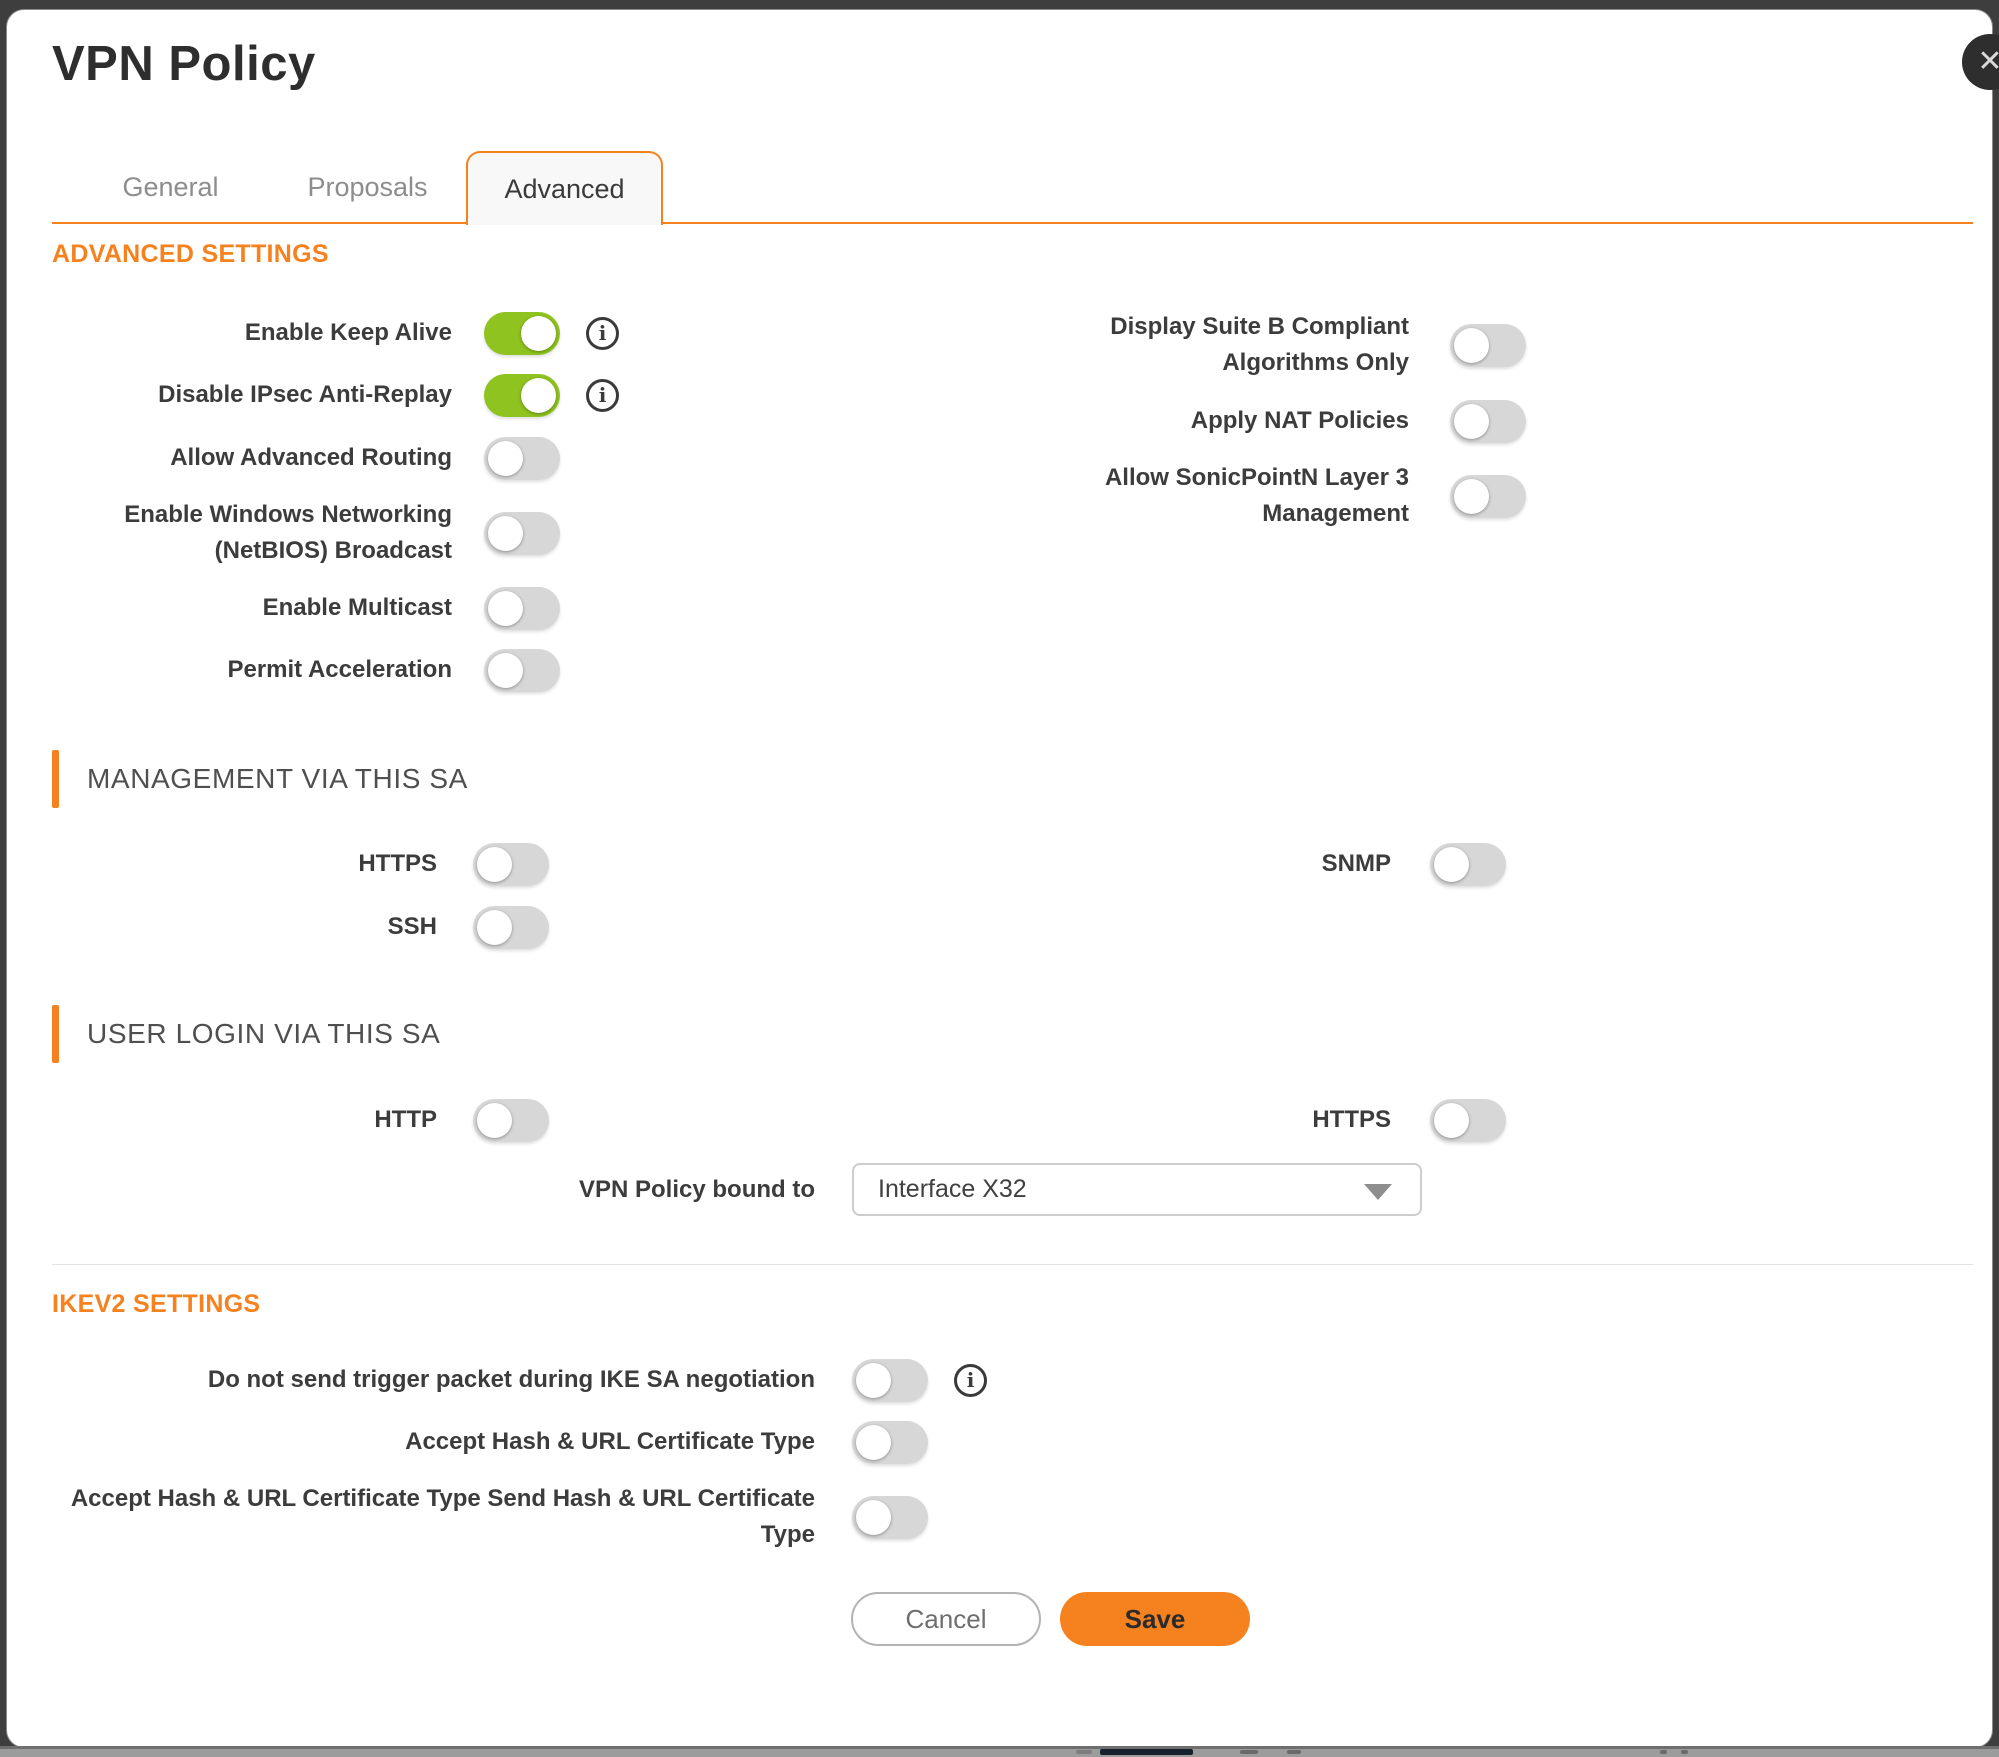  I want to click on management-sa-heading: MANAGEMENT VIA THIS SA, so click(260, 779).